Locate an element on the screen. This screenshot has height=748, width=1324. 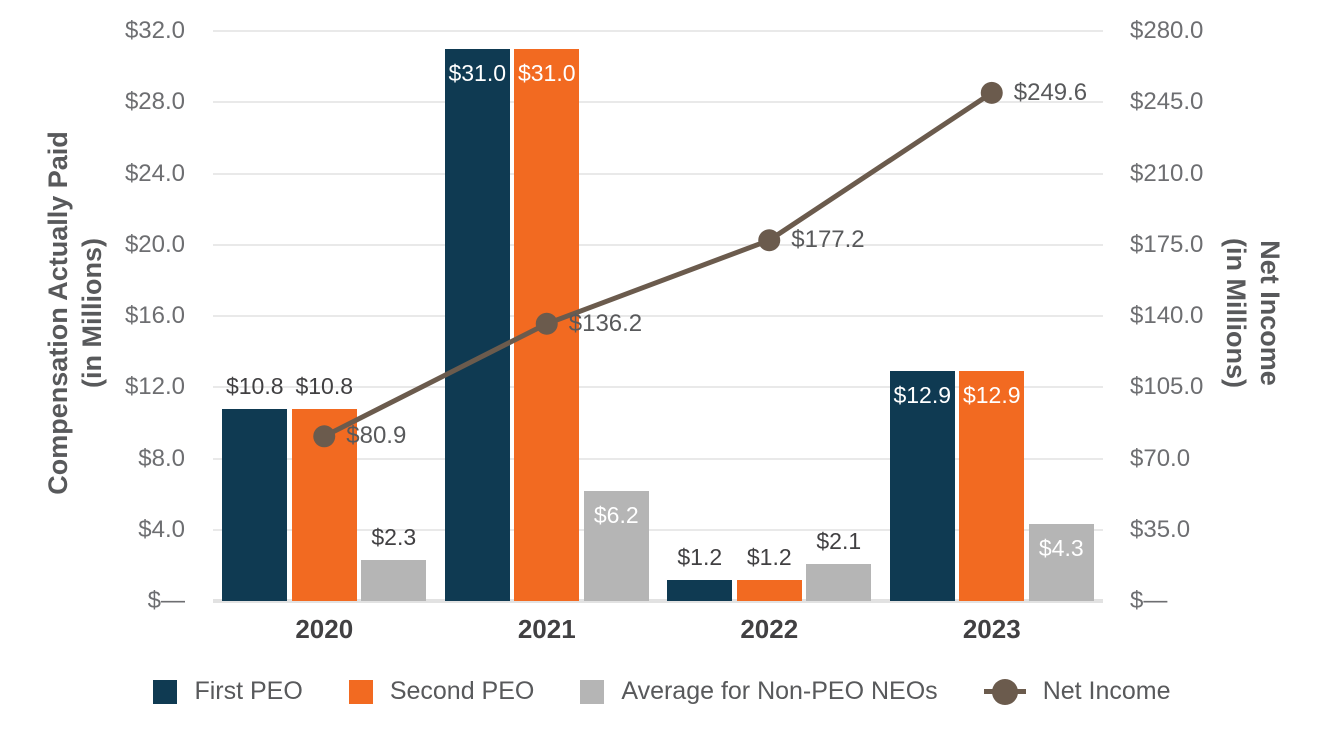
legend-label-second-peo: Second PEO is located at coordinates (462, 691).